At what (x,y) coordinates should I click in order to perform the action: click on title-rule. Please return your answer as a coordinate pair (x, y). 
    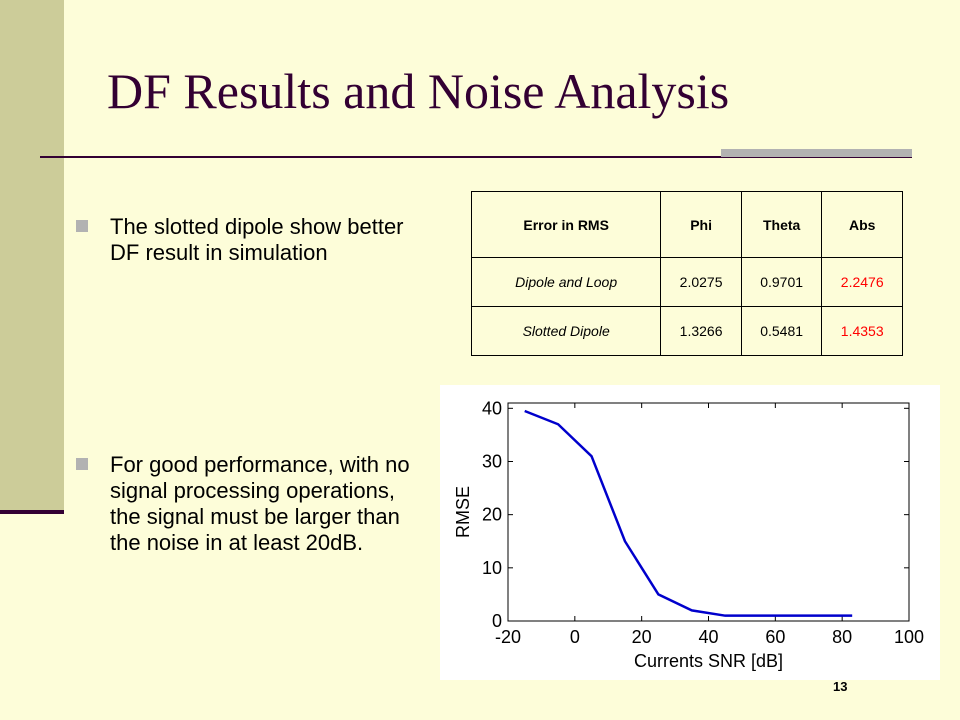
    Looking at the image, I should click on (476, 157).